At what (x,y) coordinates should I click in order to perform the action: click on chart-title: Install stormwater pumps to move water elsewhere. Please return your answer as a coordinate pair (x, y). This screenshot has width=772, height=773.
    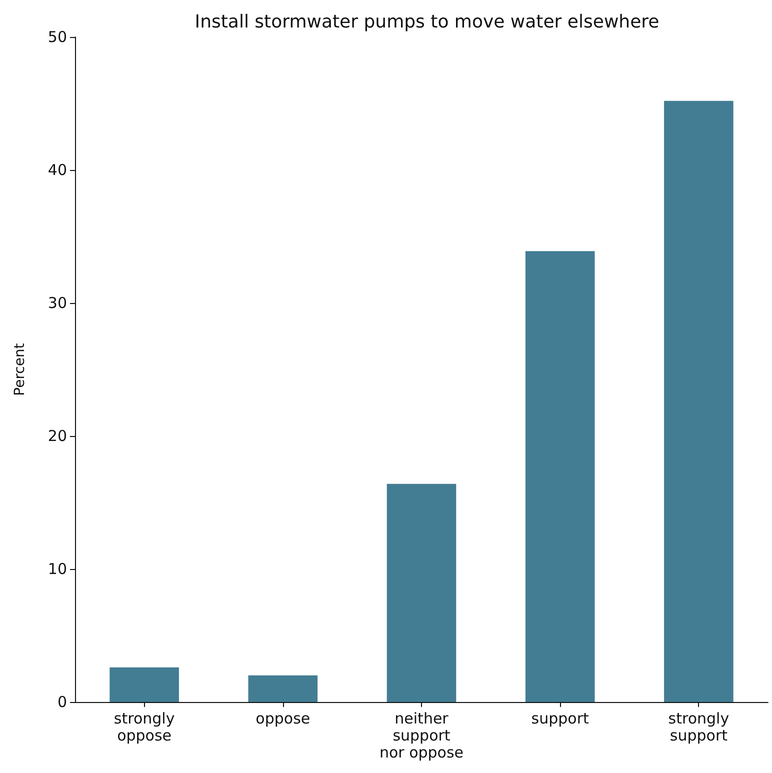
    Looking at the image, I should click on (427, 22).